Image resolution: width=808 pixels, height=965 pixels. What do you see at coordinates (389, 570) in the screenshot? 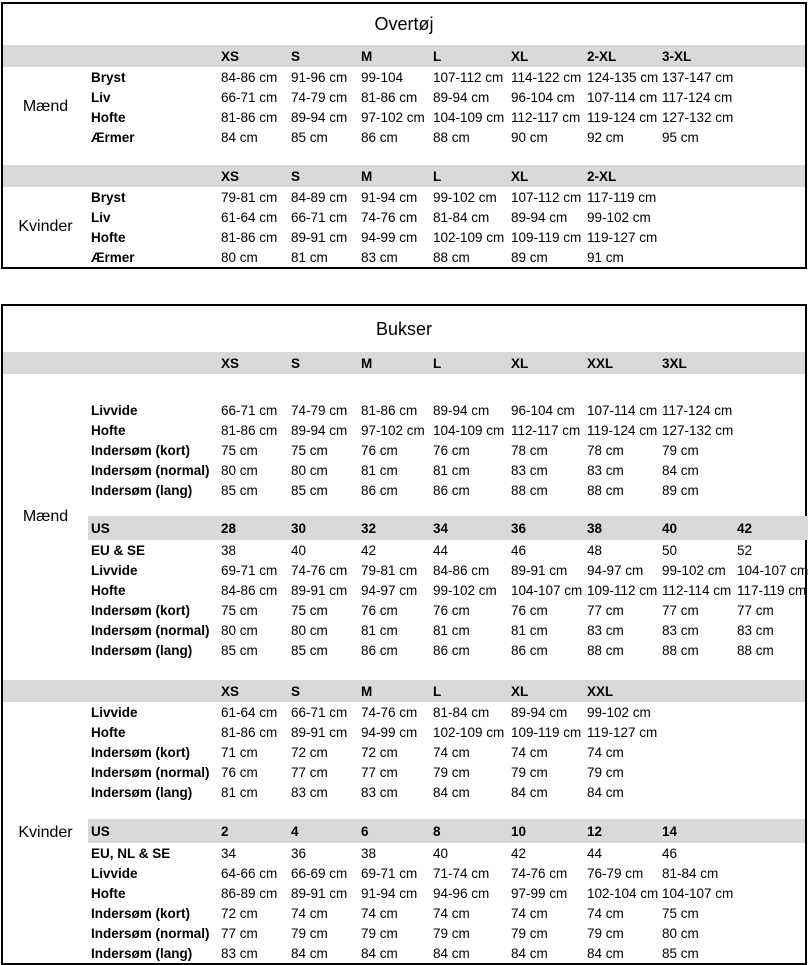
I see `size-value: 79-81 cm` at bounding box center [389, 570].